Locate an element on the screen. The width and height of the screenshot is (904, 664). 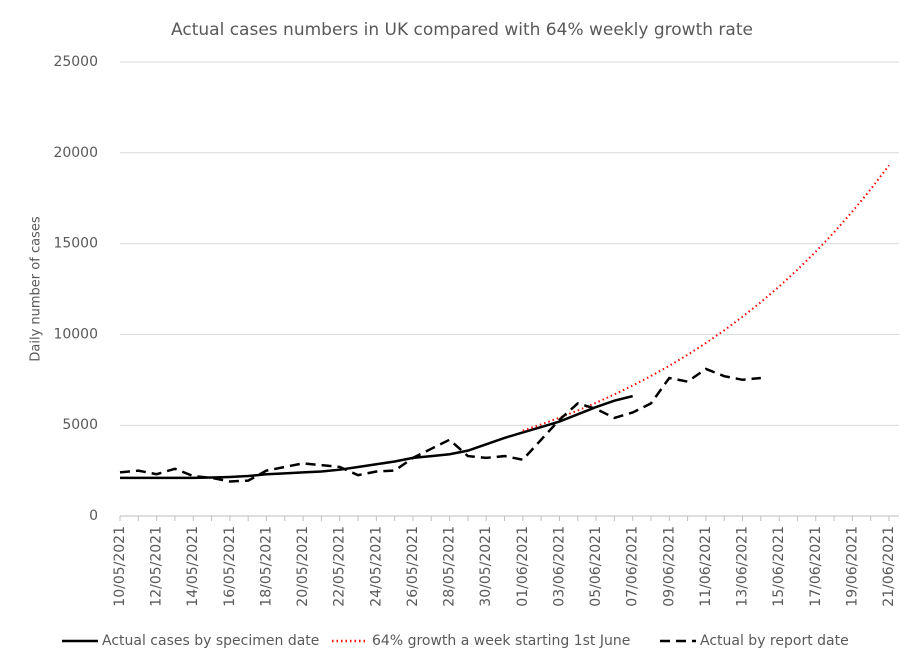
x-tick-label: 22/05/2021 is located at coordinates (340, 566).